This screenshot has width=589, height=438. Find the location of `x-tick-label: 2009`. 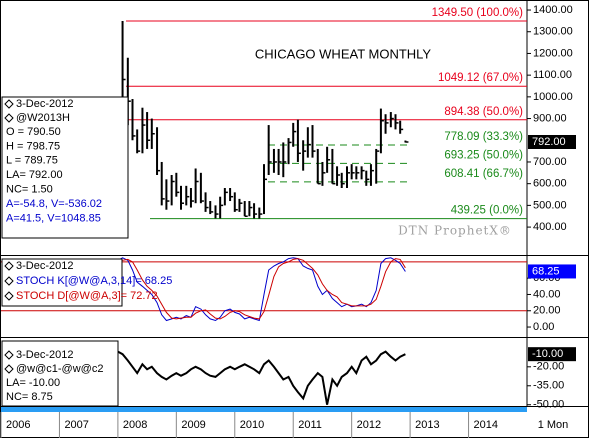

x-tick-label: 2009 is located at coordinates (193, 425).